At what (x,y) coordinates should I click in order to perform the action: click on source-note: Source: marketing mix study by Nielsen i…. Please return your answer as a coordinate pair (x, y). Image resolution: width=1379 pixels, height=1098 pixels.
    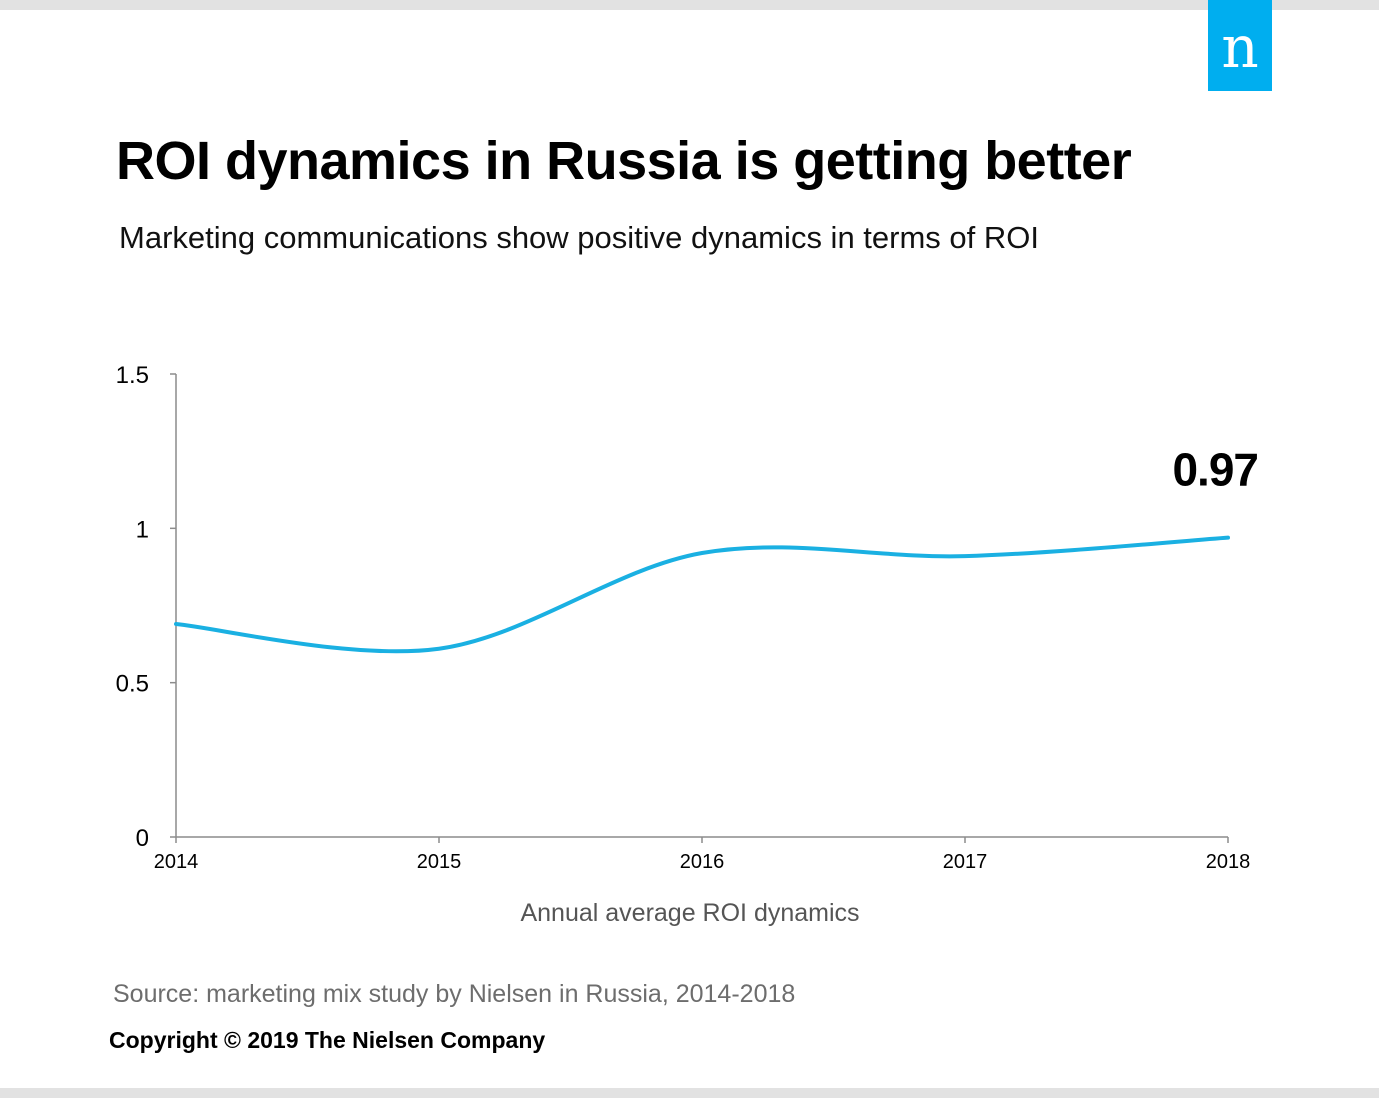
    Looking at the image, I should click on (454, 994).